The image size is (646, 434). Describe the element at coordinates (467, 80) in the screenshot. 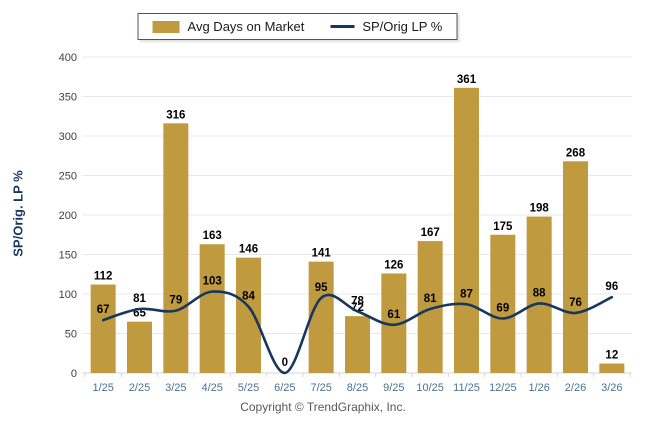

I see `bar-value-label: 361` at that location.